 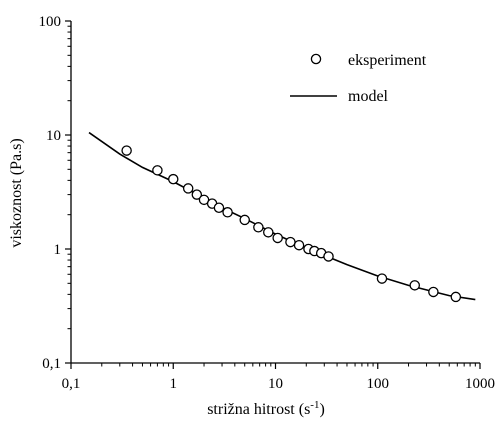 I want to click on x-axis-title: strižna hitrost (s-1), so click(x=266, y=408).